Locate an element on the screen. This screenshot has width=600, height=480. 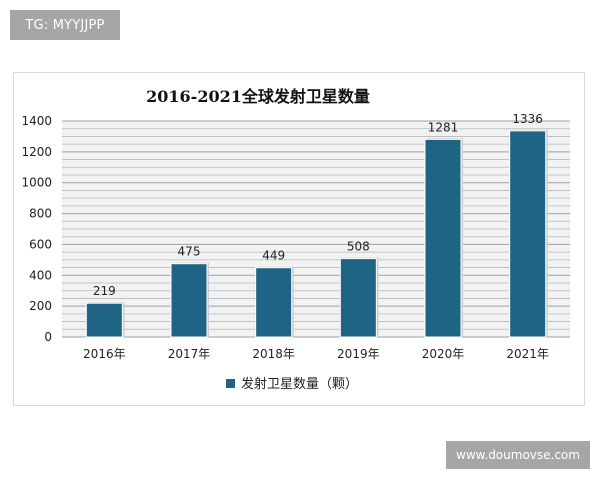
y-tick-label: 1400 is located at coordinates (36, 121).